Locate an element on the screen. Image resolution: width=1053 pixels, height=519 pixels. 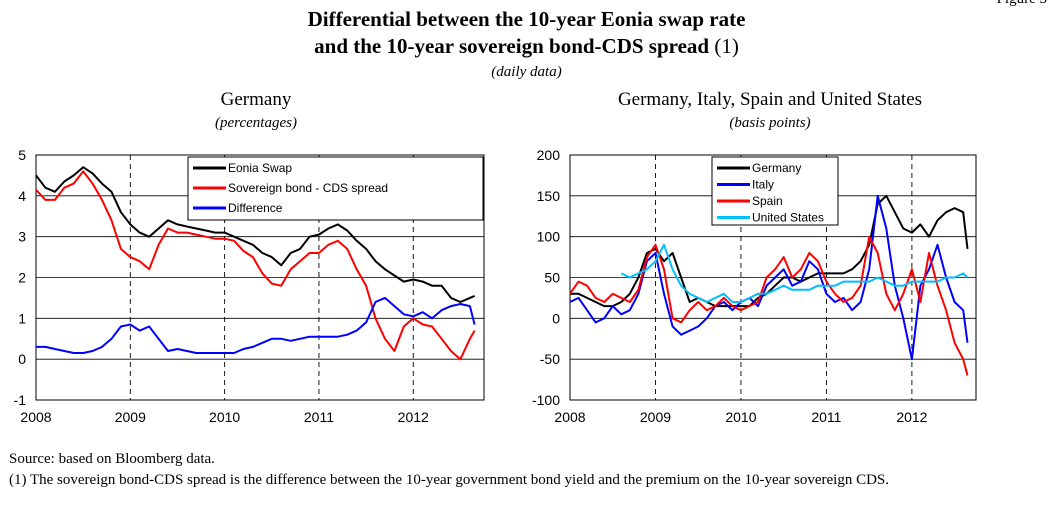
multi-ytick-label: 150 is located at coordinates (549, 196).